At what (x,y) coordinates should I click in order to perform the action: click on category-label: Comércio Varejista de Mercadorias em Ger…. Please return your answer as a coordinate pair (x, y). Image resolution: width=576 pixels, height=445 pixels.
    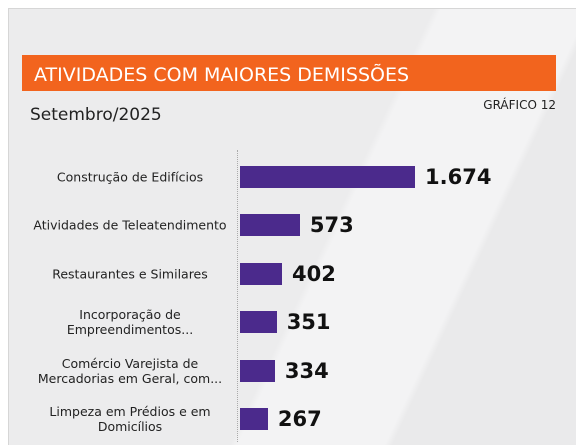
    Looking at the image, I should click on (130, 370).